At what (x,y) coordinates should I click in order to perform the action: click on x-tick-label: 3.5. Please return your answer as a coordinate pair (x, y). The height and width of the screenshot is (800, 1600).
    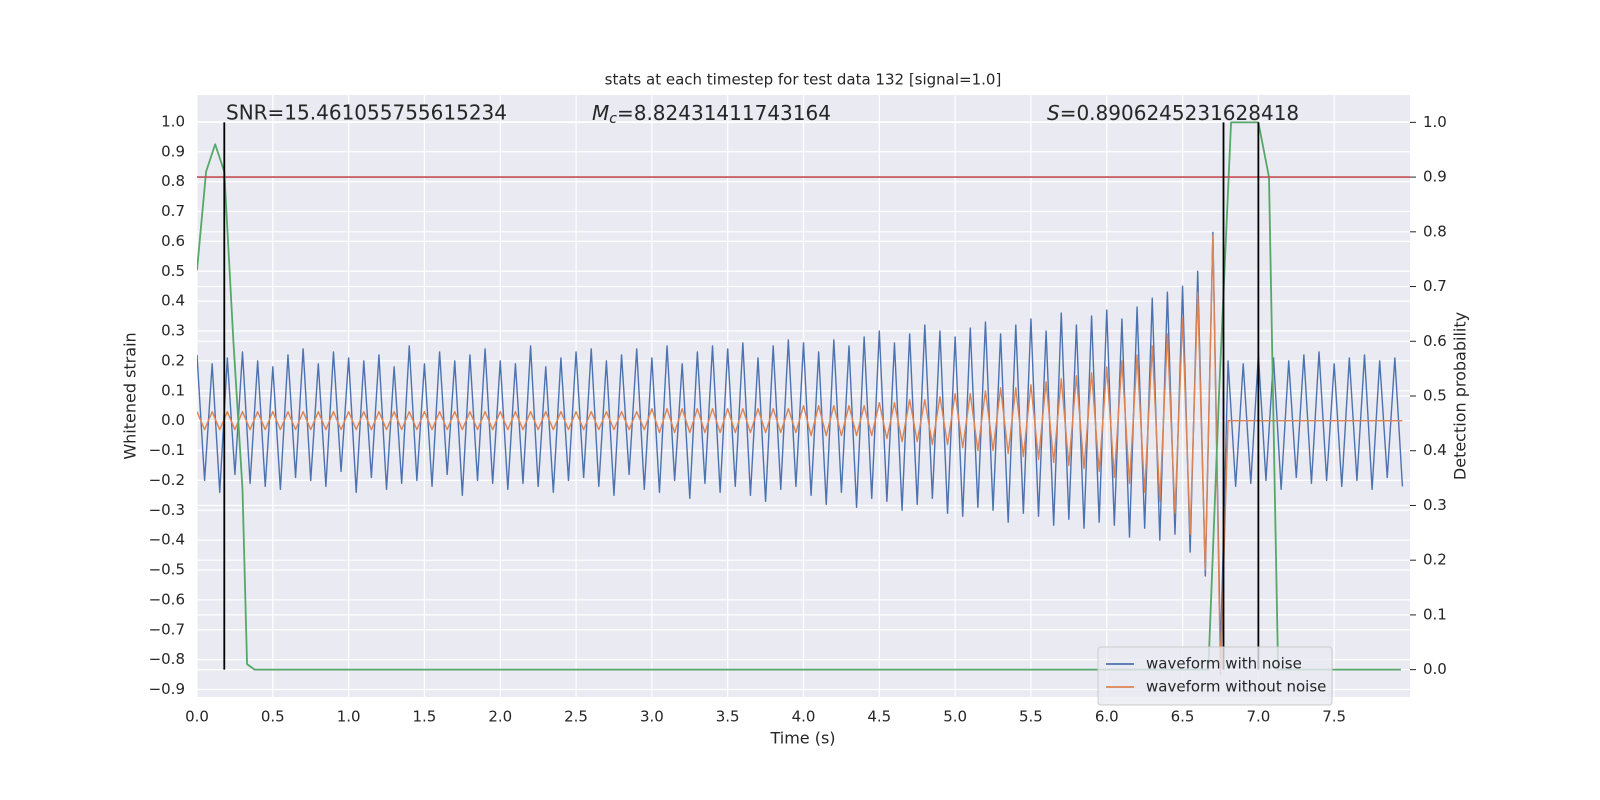
    Looking at the image, I should click on (728, 717).